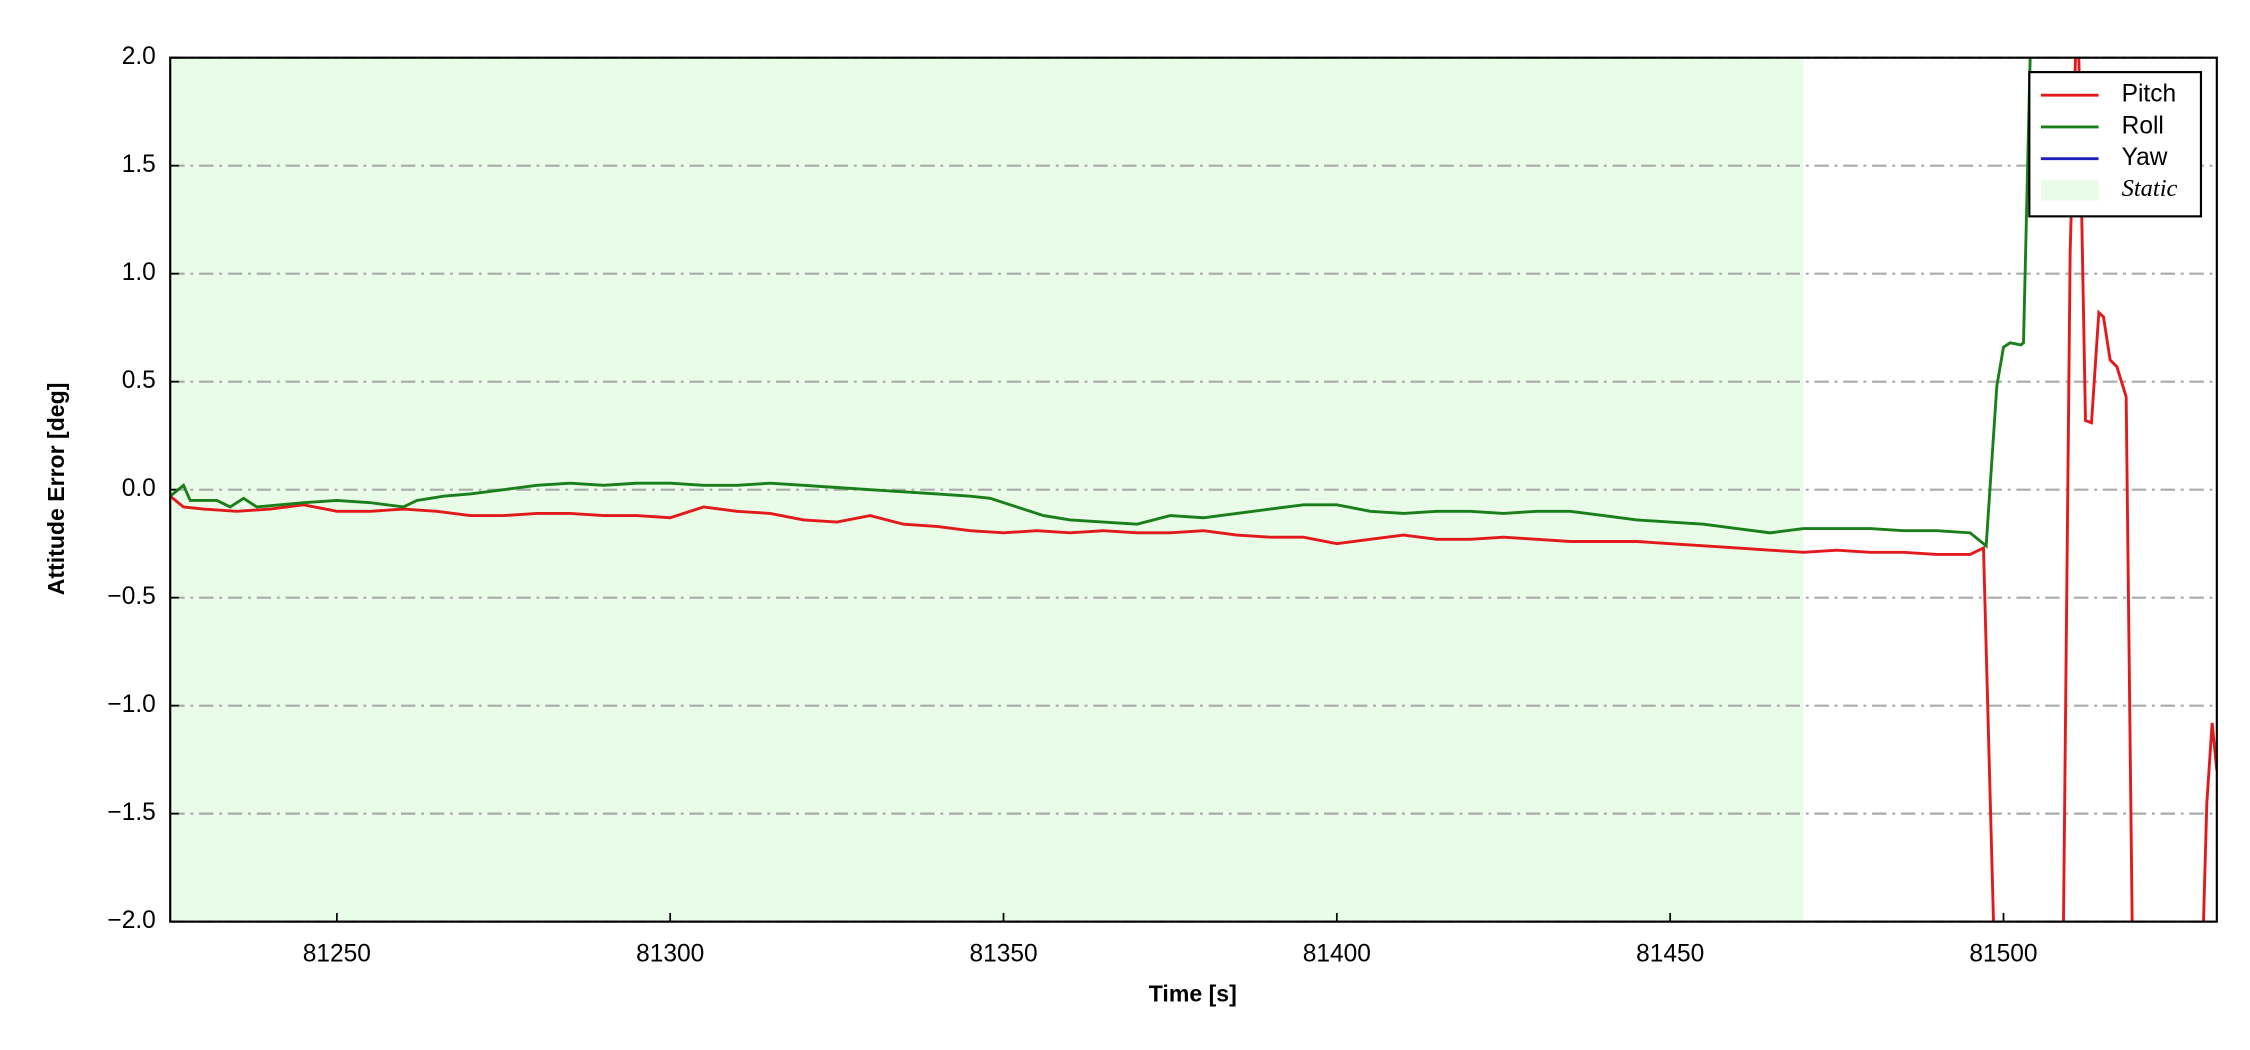  What do you see at coordinates (139, 380) in the screenshot?
I see `y-tick-label: 0.5` at bounding box center [139, 380].